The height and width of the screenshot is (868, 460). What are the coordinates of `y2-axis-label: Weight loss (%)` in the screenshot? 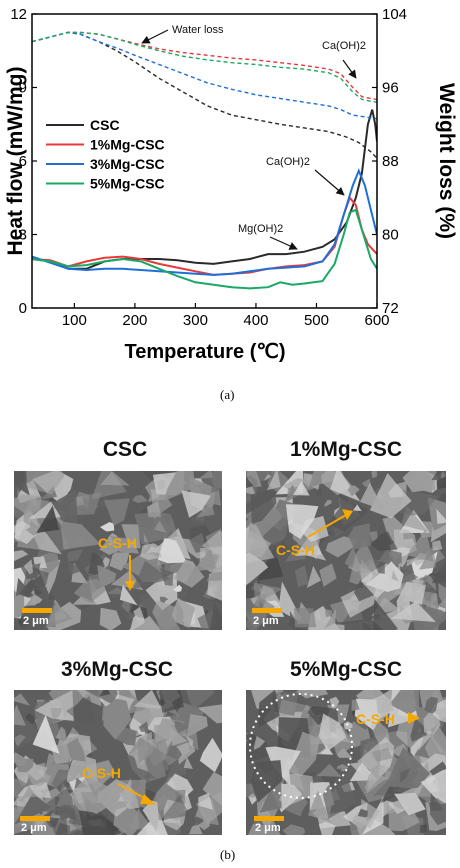 It's located at (446, 161).